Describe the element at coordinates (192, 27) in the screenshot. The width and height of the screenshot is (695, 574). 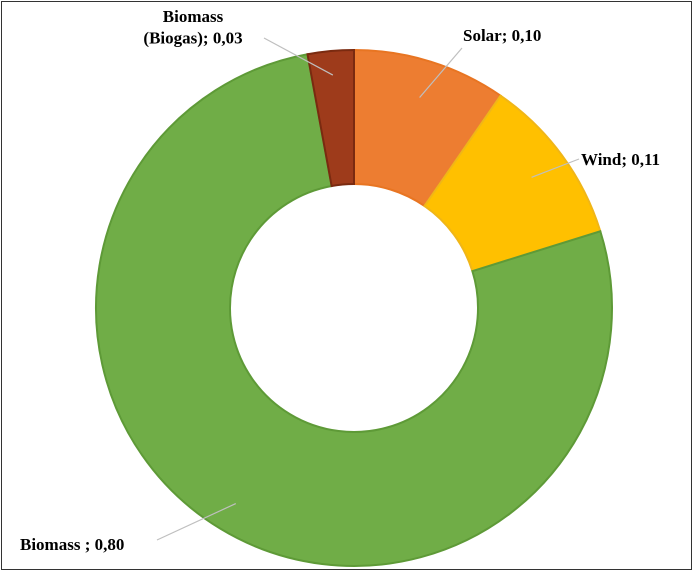
I see `data-label-3: Biomass (Biogas); 0,03` at that location.